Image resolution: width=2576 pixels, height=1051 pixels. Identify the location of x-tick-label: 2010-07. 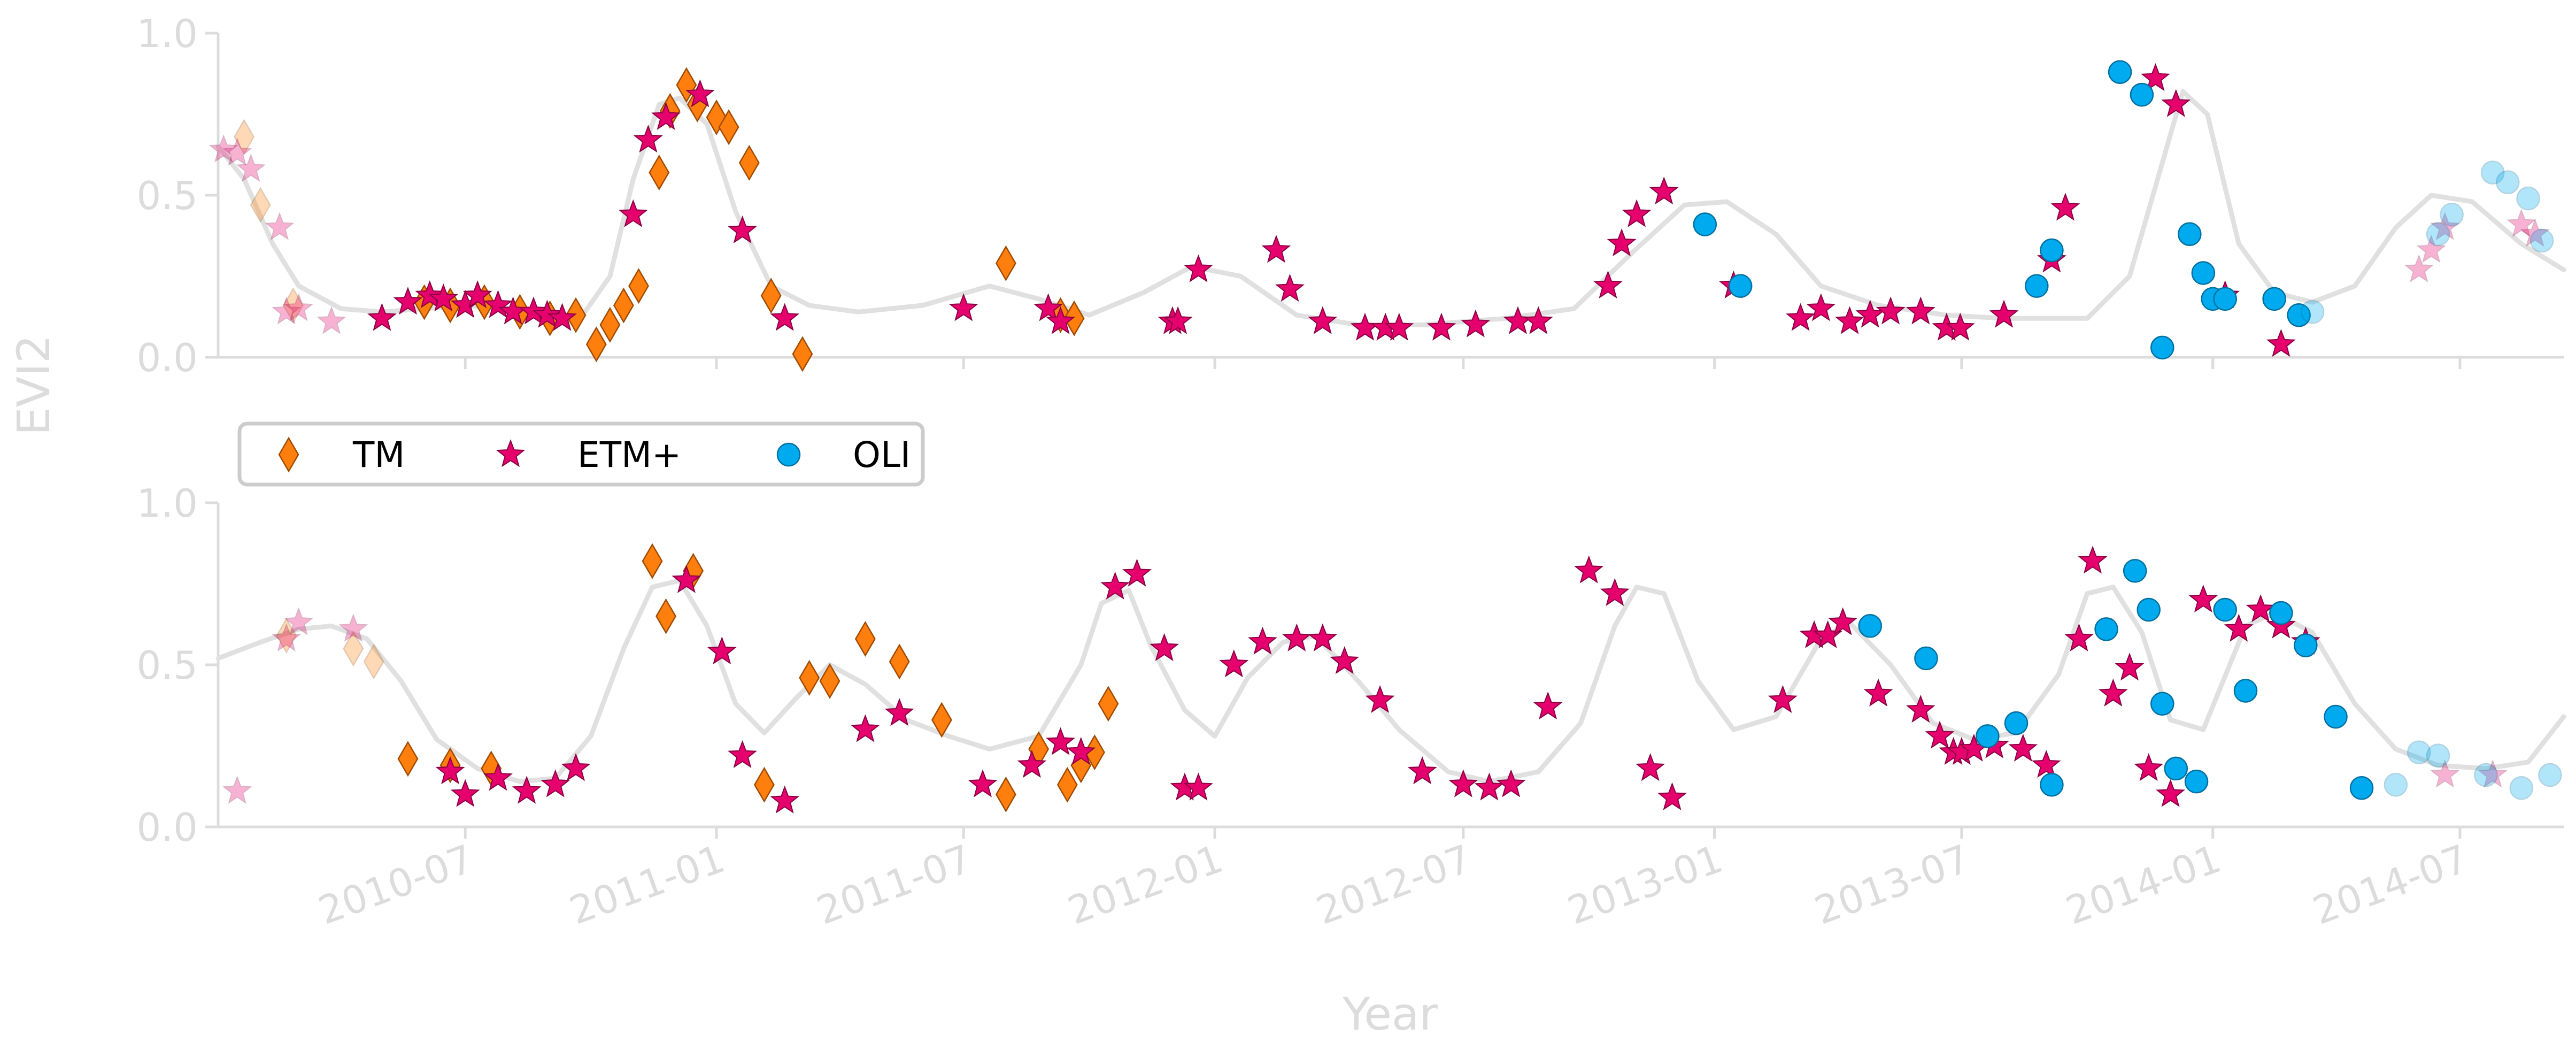
(396, 884).